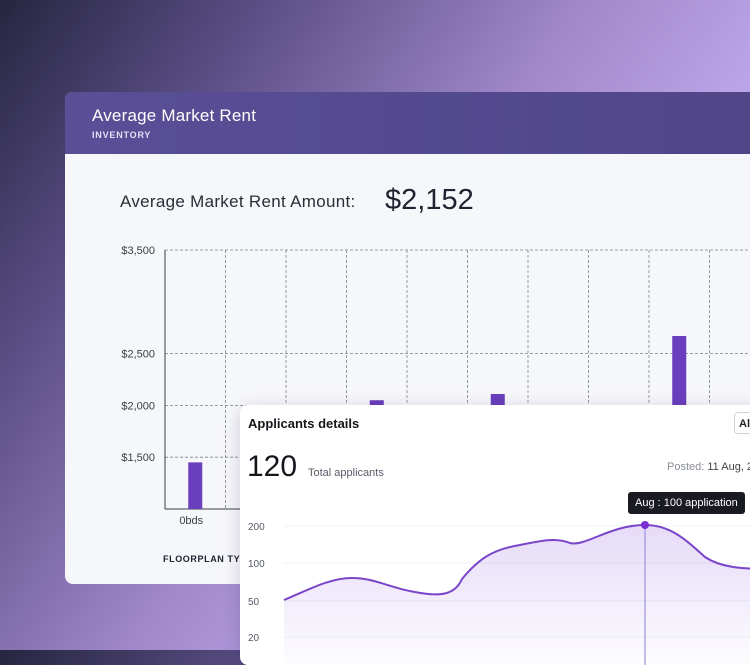 The image size is (750, 665). What do you see at coordinates (122, 135) in the screenshot?
I see `card-subtitle: INVENTORY` at bounding box center [122, 135].